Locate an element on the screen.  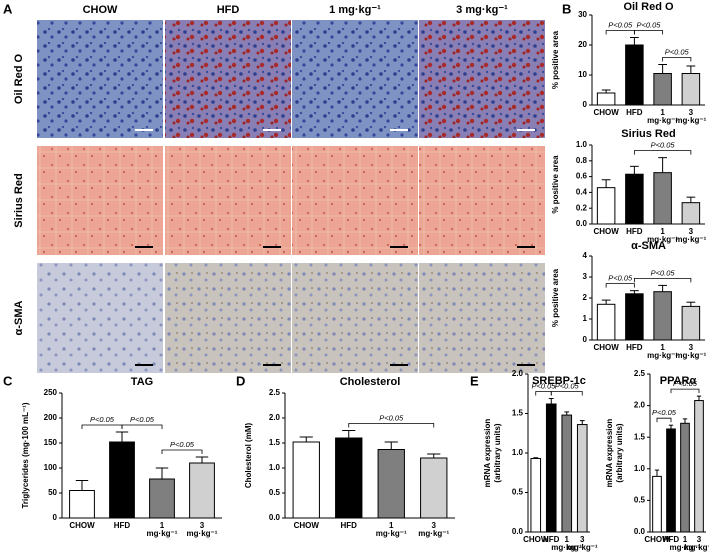
column-label: 3 mg·kg⁻¹ is located at coordinates (482, 10).